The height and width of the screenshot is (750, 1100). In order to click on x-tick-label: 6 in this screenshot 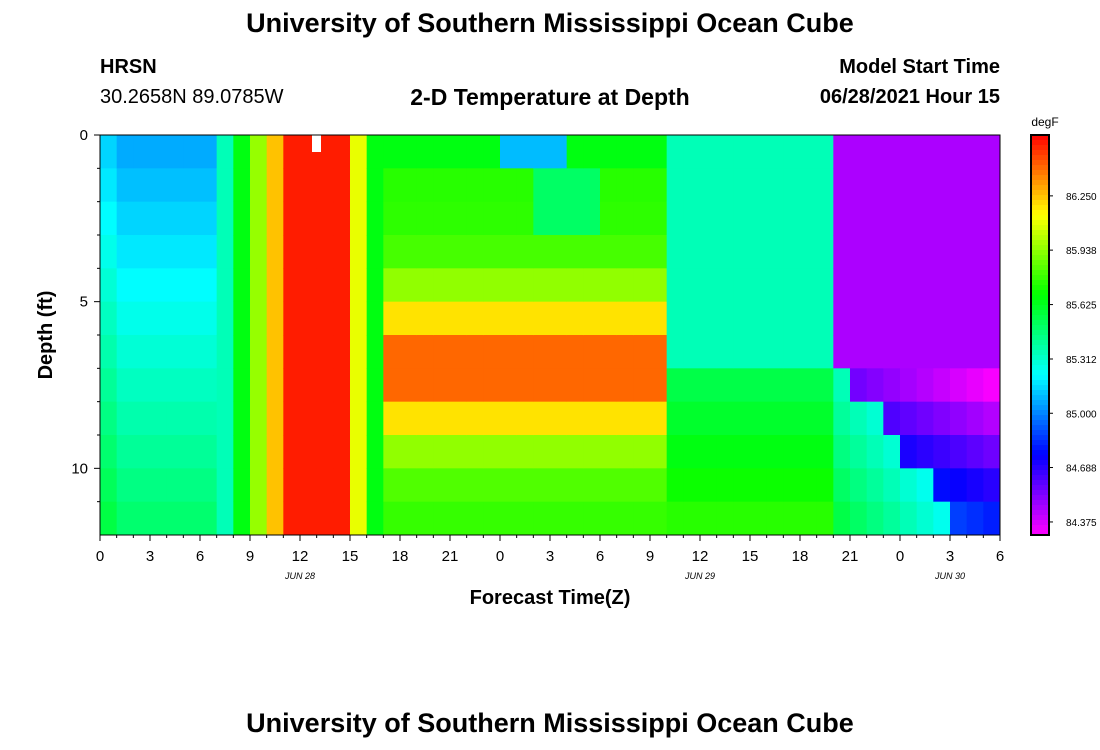, I will do `click(200, 556)`.